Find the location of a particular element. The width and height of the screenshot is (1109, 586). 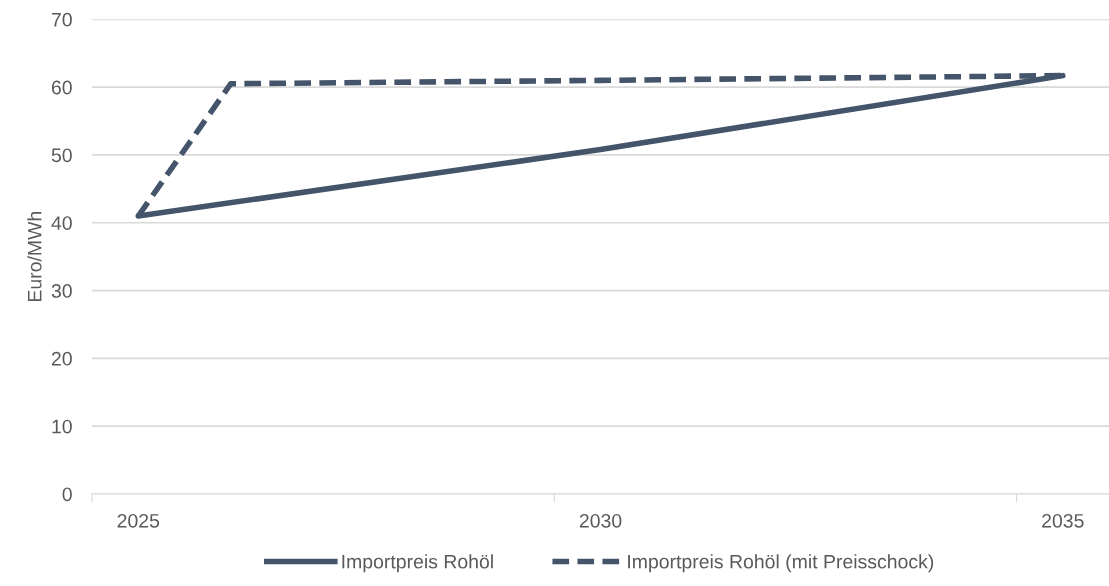

x-tick-label: 2025 is located at coordinates (138, 520).